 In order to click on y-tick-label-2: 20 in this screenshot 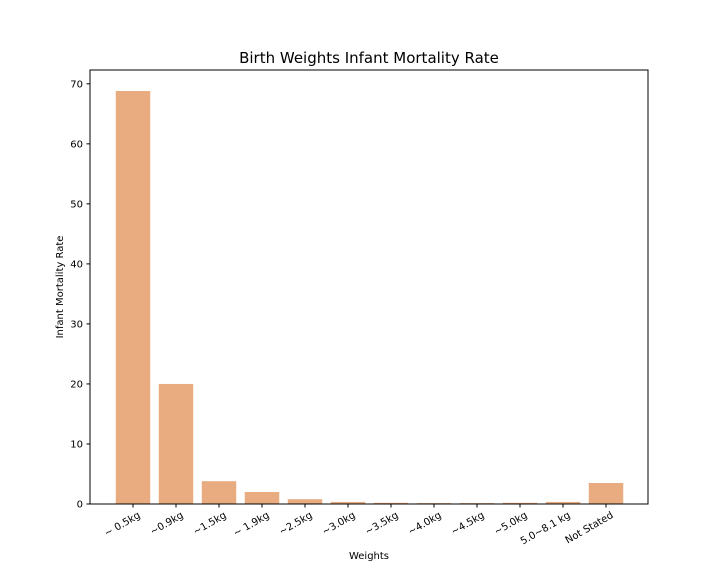, I will do `click(76, 384)`.